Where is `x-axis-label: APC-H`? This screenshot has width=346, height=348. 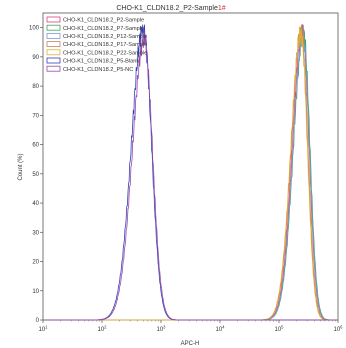
x-axis-label: APC-H is located at coordinates (190, 344).